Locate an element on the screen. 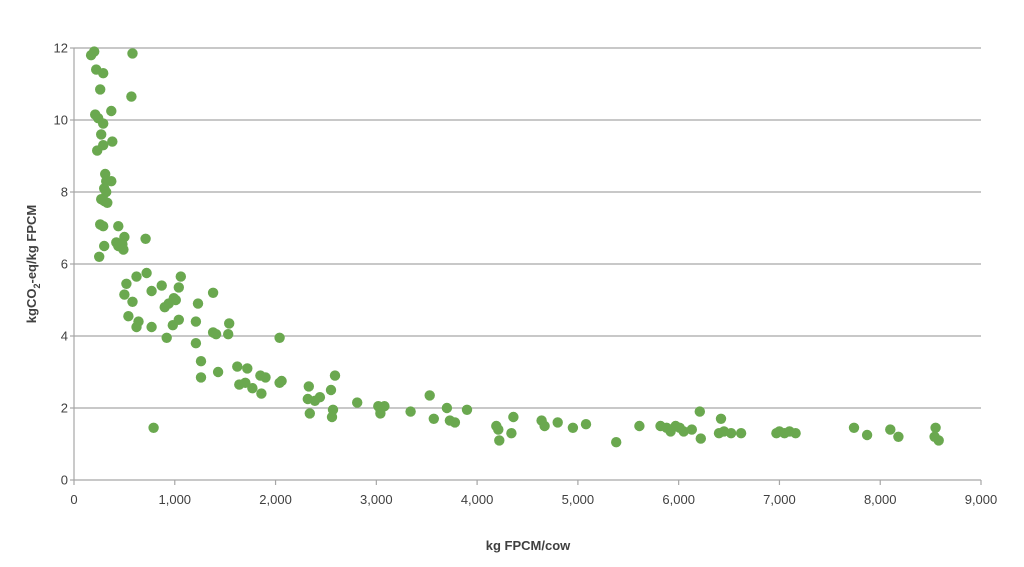 The image size is (1024, 567). y-tick-label: 6 is located at coordinates (64, 264).